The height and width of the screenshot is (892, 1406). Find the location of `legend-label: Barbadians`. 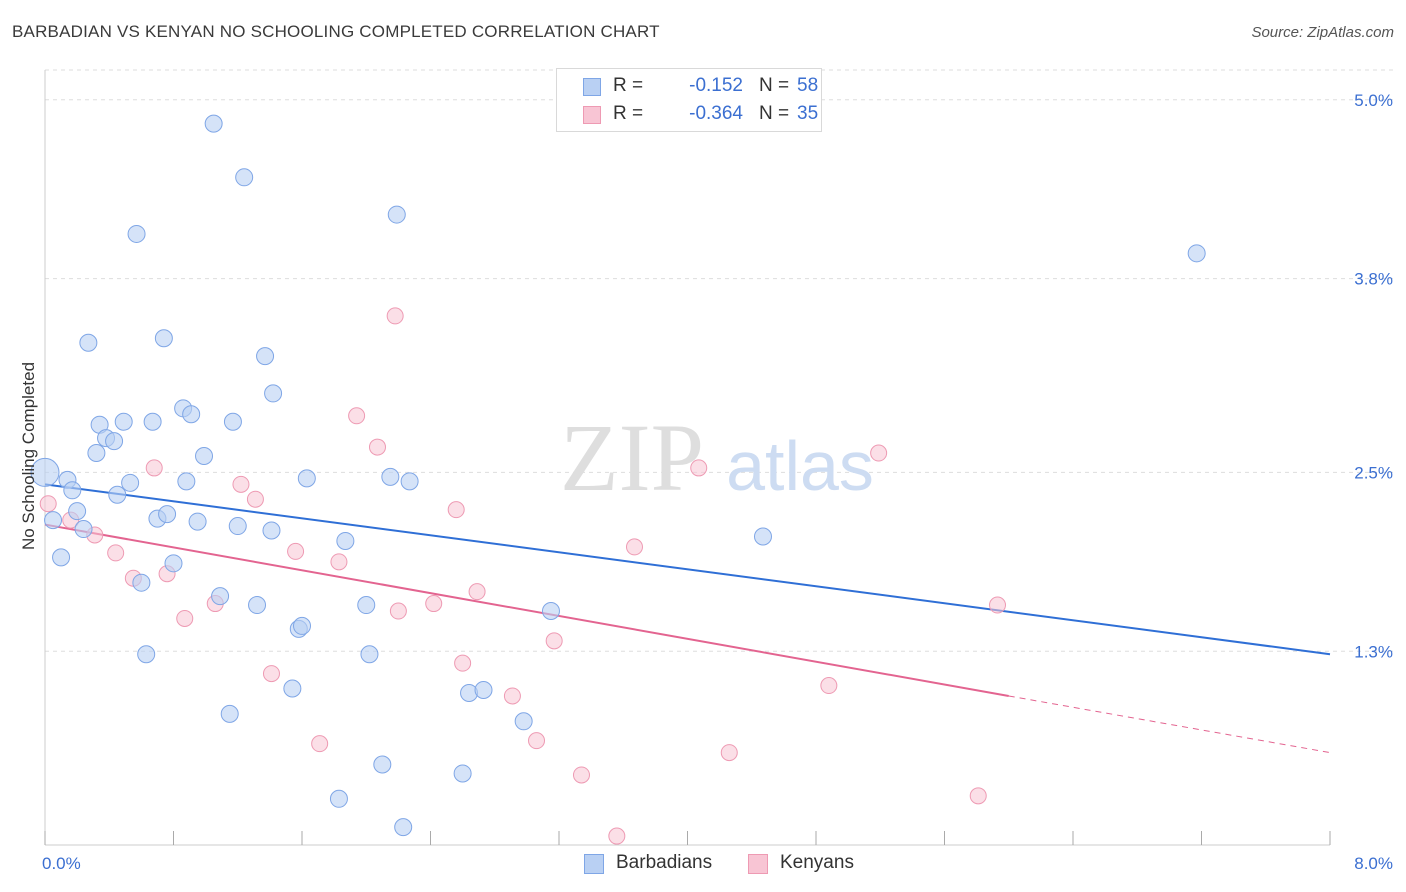

legend-label: Barbadians is located at coordinates (664, 862).